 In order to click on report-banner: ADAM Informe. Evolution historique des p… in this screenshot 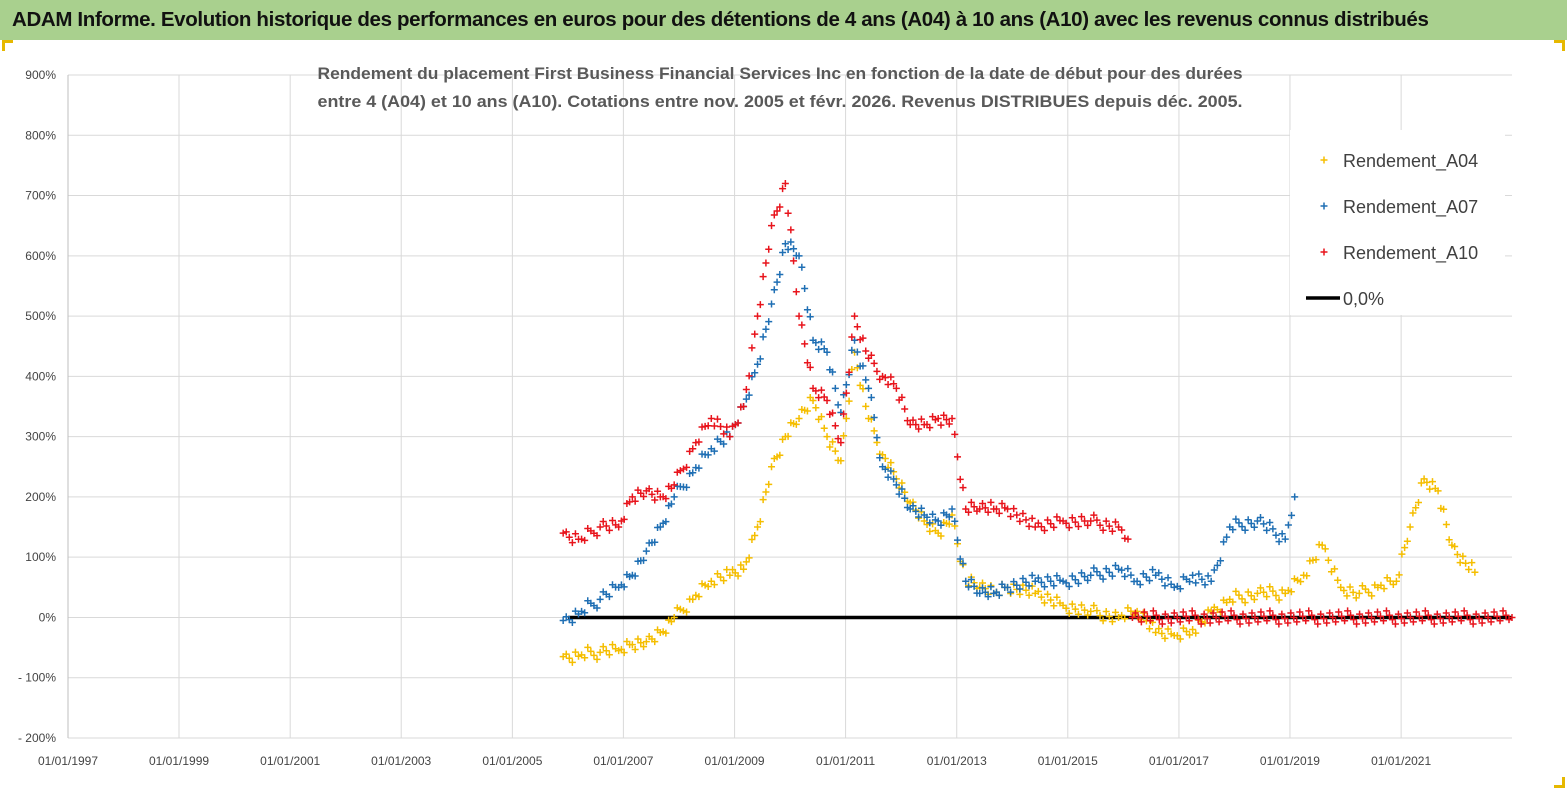, I will do `click(783, 20)`.